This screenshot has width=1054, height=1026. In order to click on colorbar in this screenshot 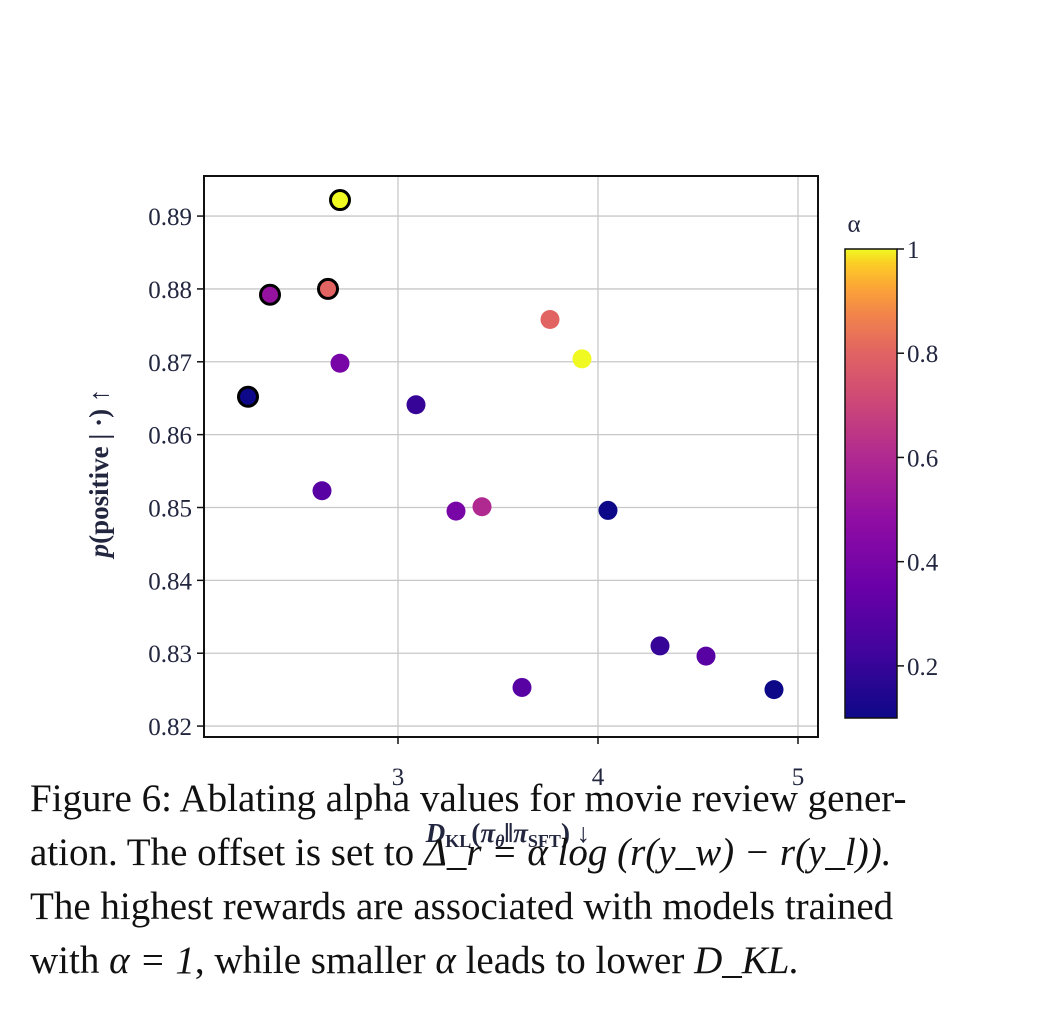, I will do `click(871, 483)`.